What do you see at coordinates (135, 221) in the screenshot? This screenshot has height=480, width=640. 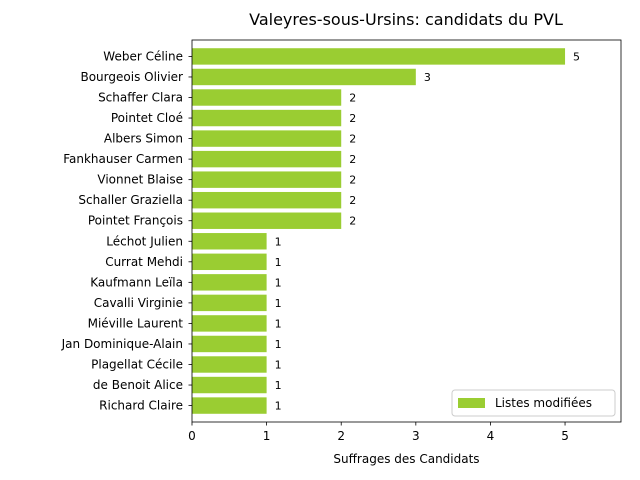 I see `y-tick-label: Pointet François` at bounding box center [135, 221].